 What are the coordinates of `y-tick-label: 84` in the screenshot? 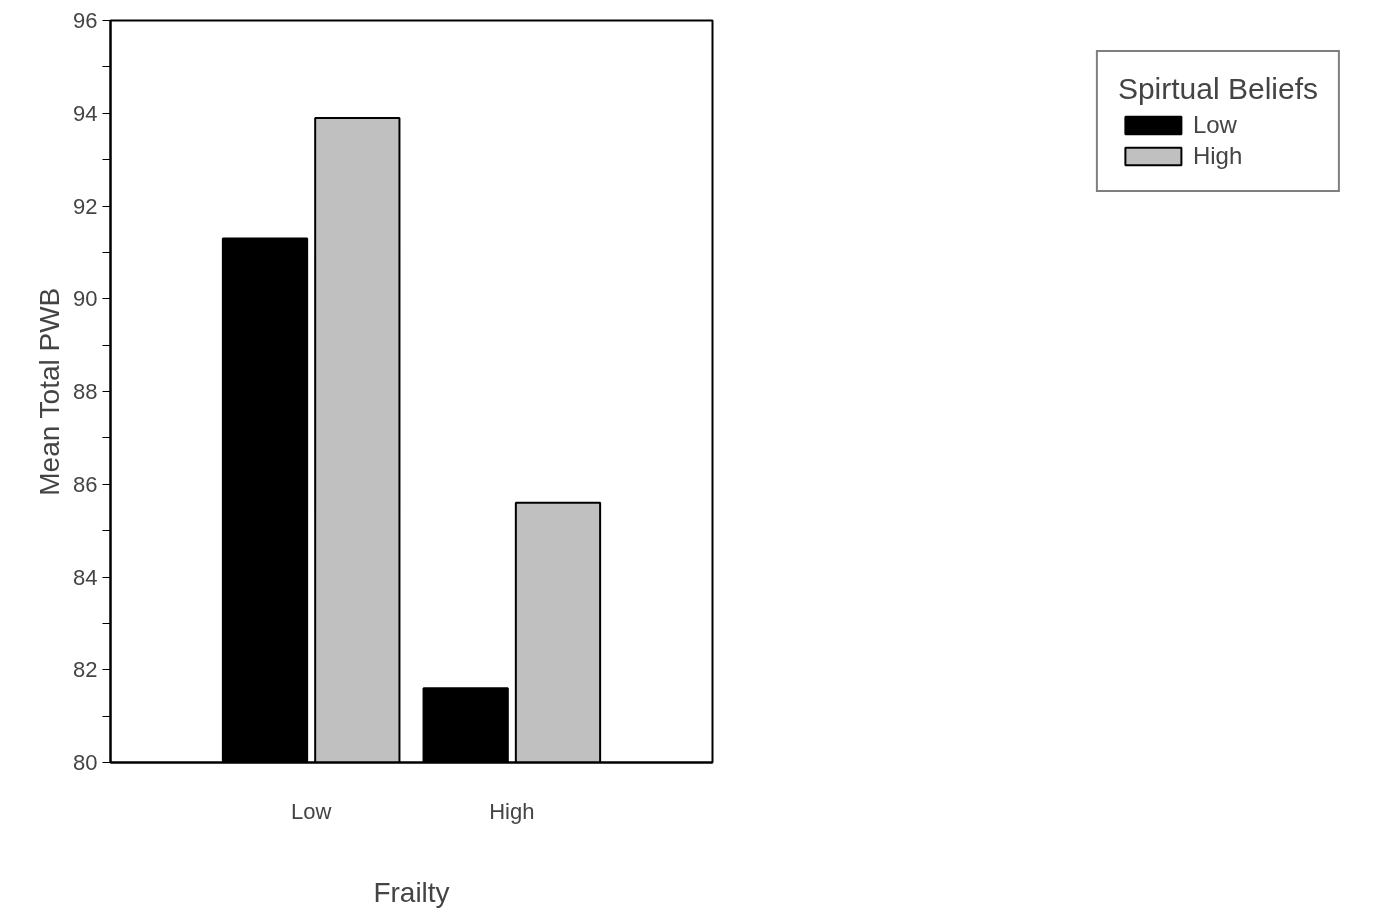 It's located at (85, 577).